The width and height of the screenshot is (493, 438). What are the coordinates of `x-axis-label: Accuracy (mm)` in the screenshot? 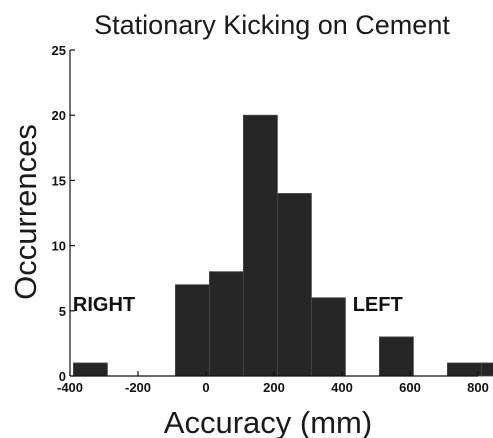 It's located at (268, 421).